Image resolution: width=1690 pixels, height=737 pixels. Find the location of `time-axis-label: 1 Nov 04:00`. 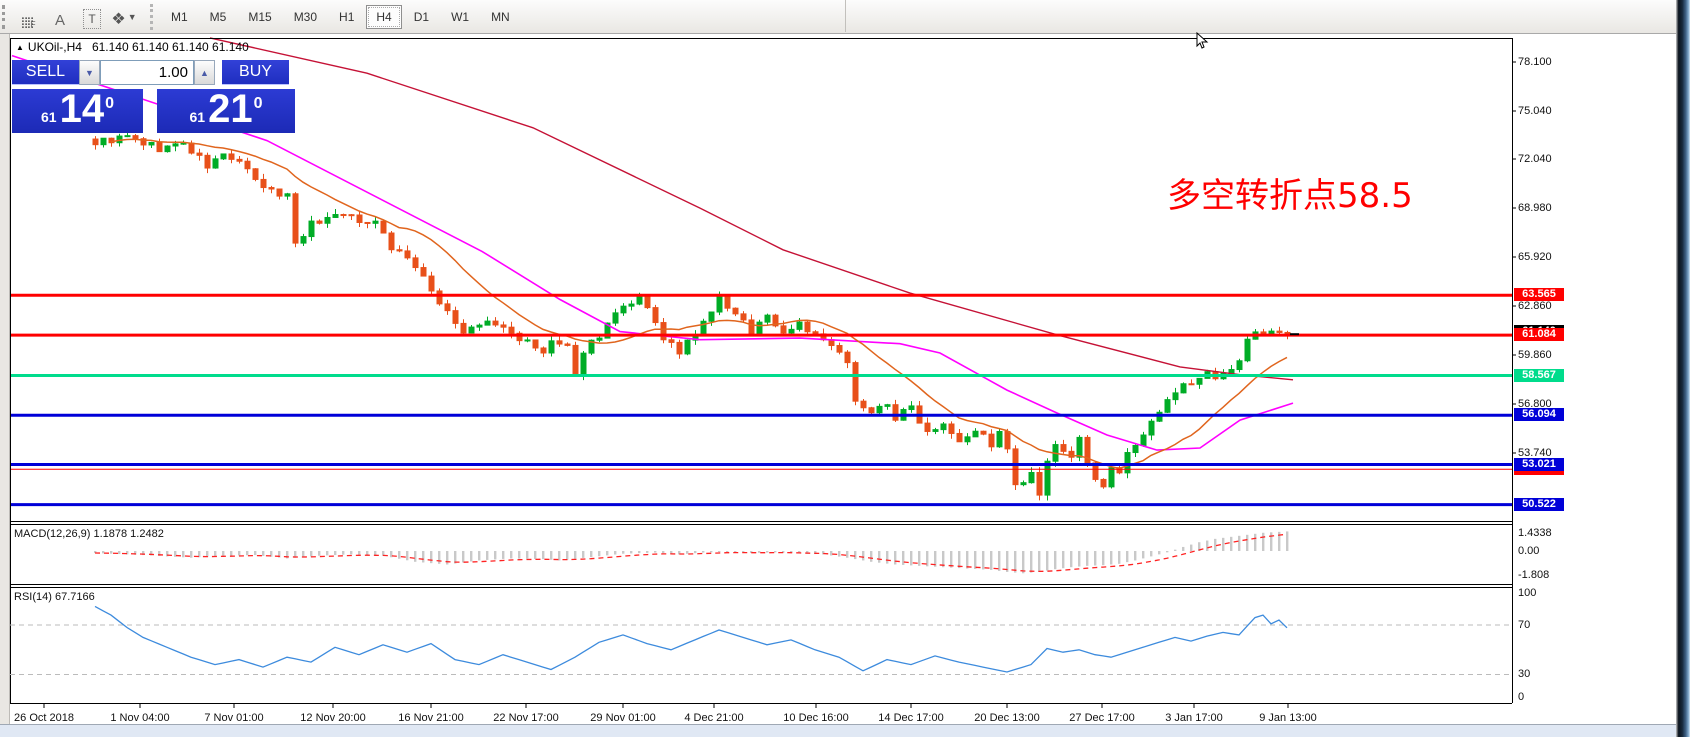

time-axis-label: 1 Nov 04:00 is located at coordinates (140, 718).